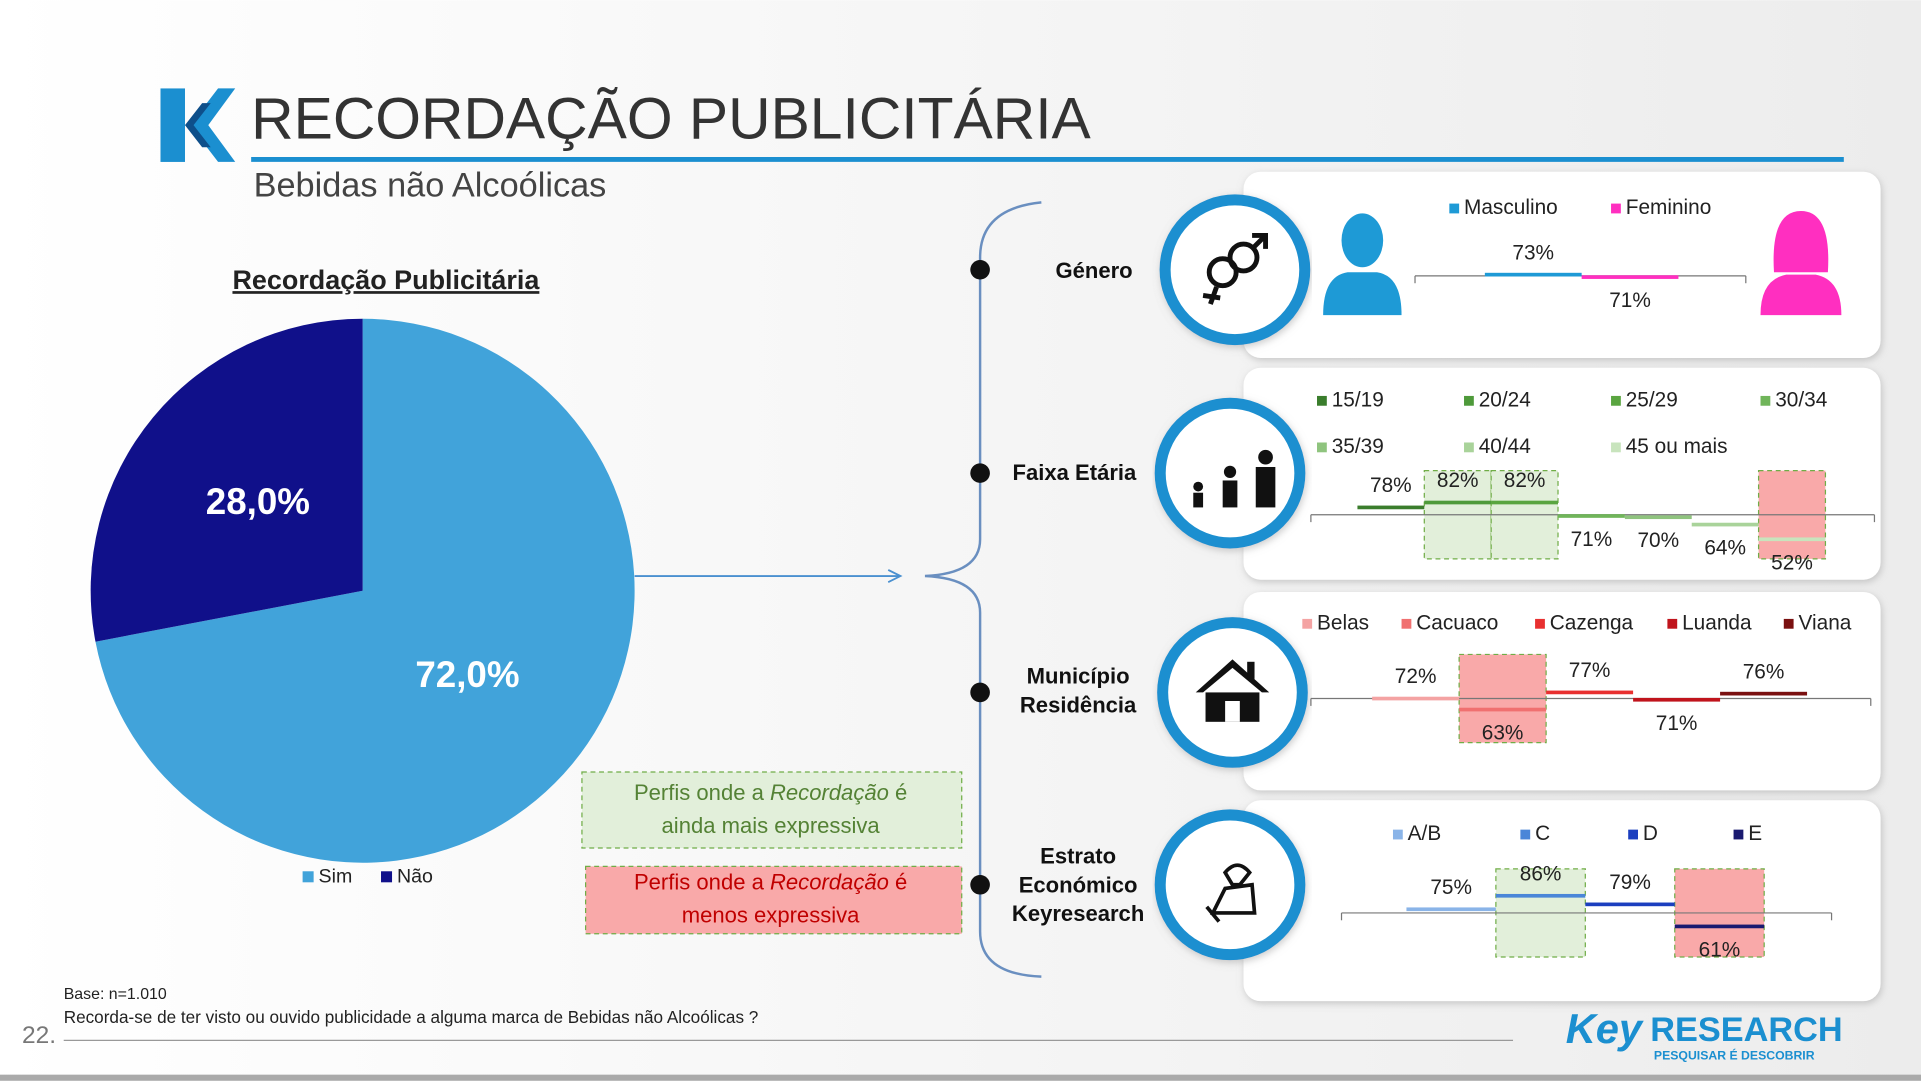  Describe the element at coordinates (1717, 622) in the screenshot. I see `legend-label: Luanda` at that location.